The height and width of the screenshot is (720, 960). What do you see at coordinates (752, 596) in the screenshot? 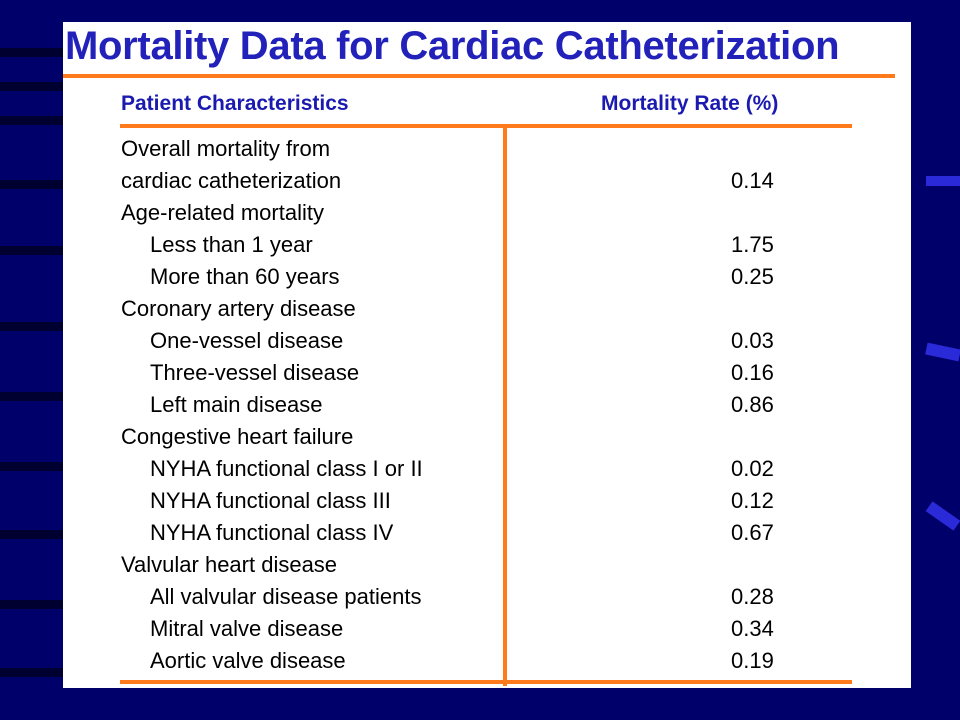
I see `row-mortality-rate: 0.28` at bounding box center [752, 596].